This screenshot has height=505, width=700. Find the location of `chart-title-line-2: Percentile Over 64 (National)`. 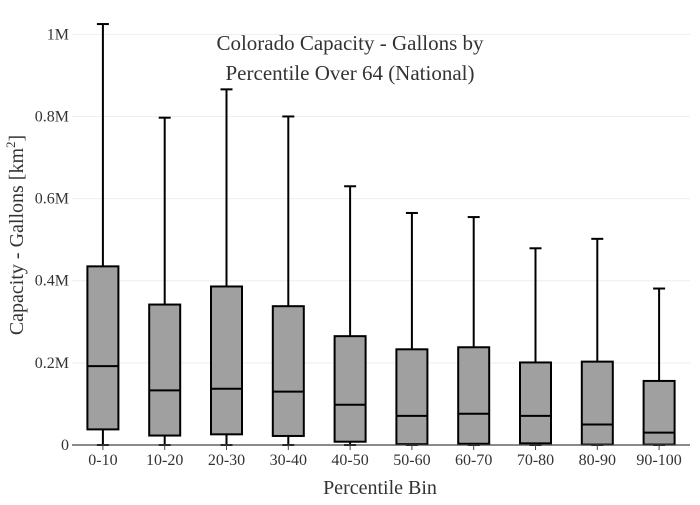

chart-title-line-2: Percentile Over 64 (National) is located at coordinates (350, 73).